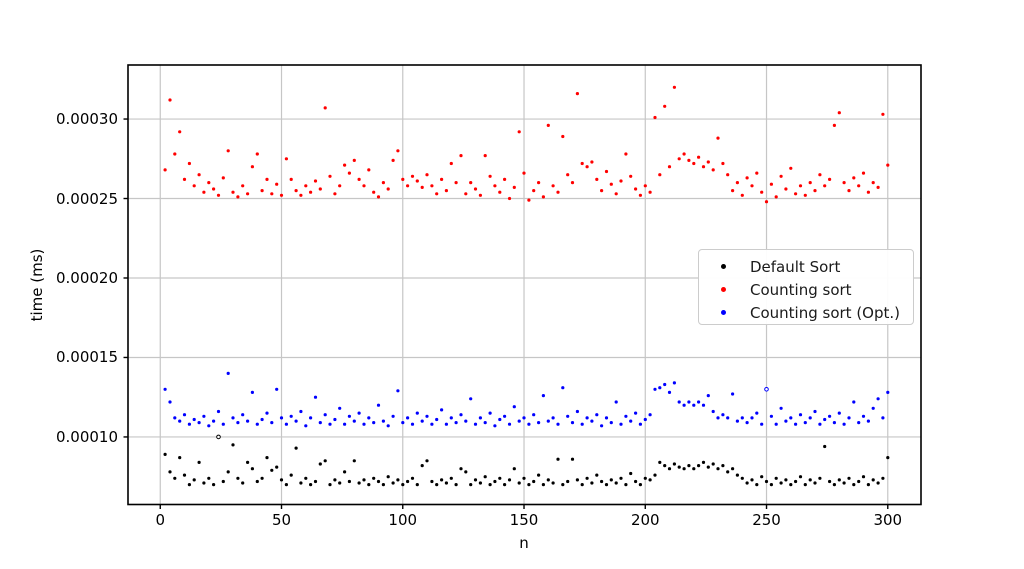 Image resolution: width=1024 pixels, height=569 pixels. What do you see at coordinates (160, 520) in the screenshot?
I see `x-tick-label: 0` at bounding box center [160, 520].